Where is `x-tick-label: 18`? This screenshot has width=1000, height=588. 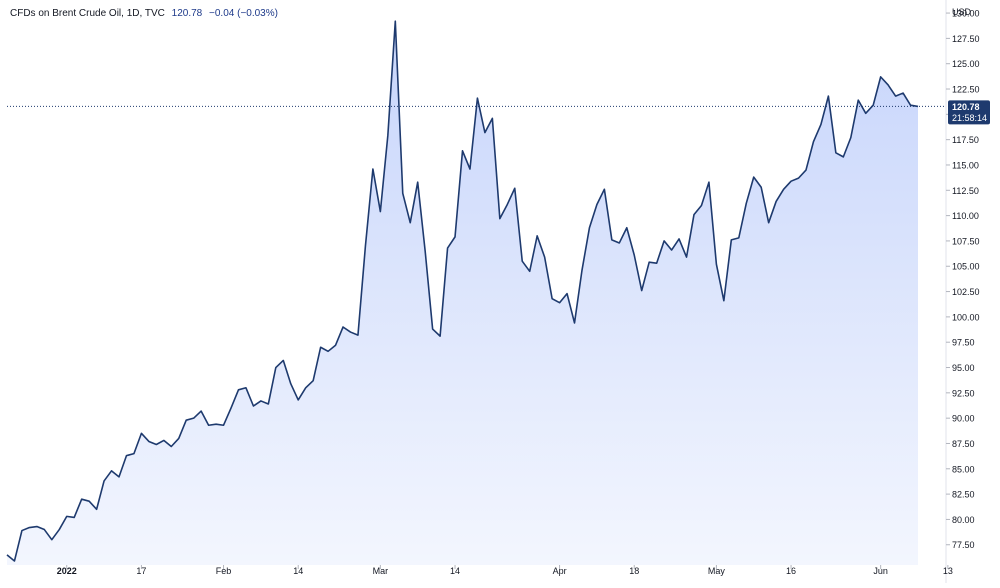
x-tick-label: 18 is located at coordinates (634, 571).